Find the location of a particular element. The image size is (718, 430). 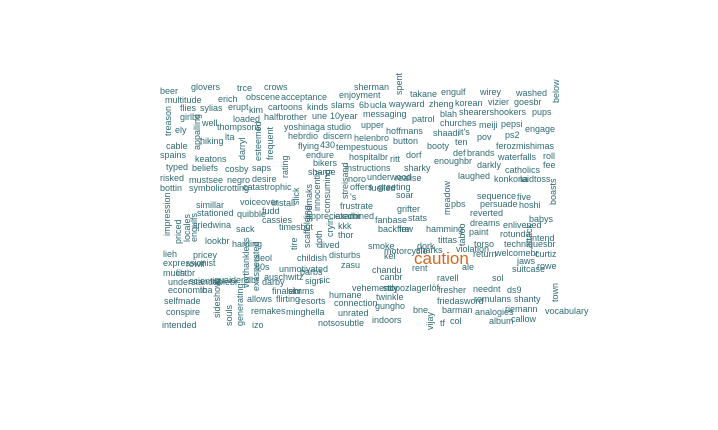

cloud-word: scientist is located at coordinates (205, 281).